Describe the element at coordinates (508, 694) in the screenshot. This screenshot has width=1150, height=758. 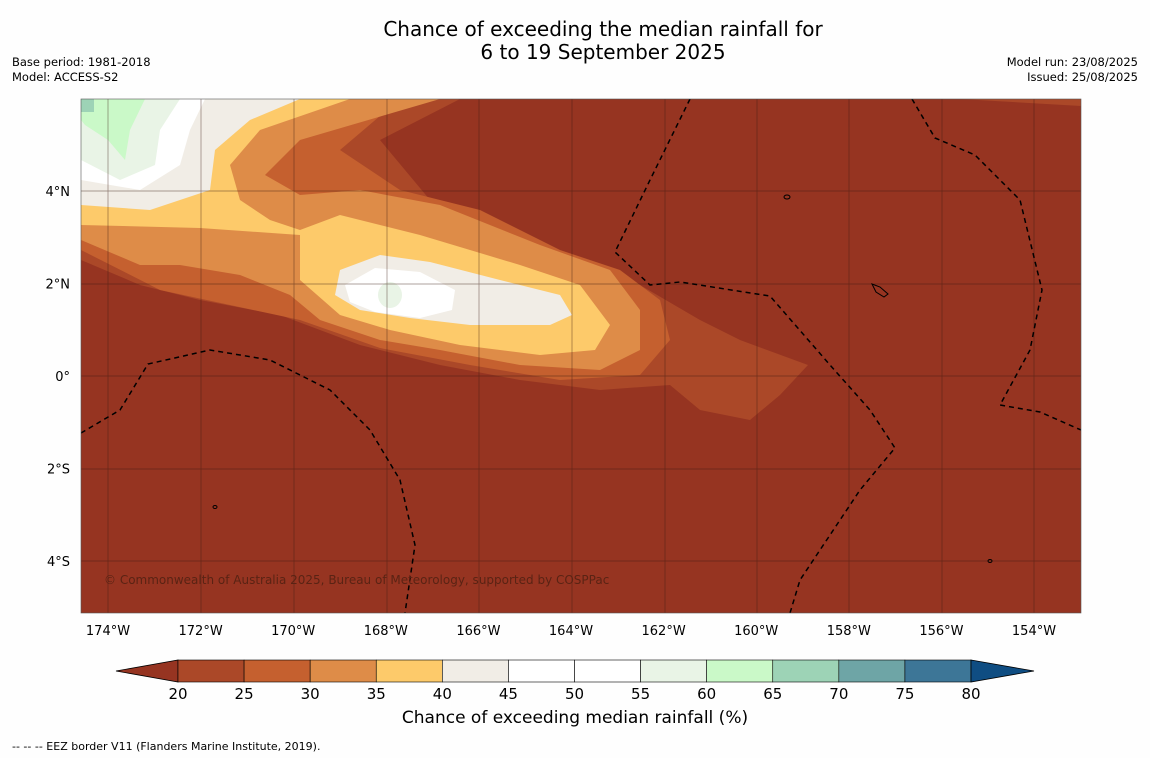
I see `colorbar-tick-label: 45` at that location.